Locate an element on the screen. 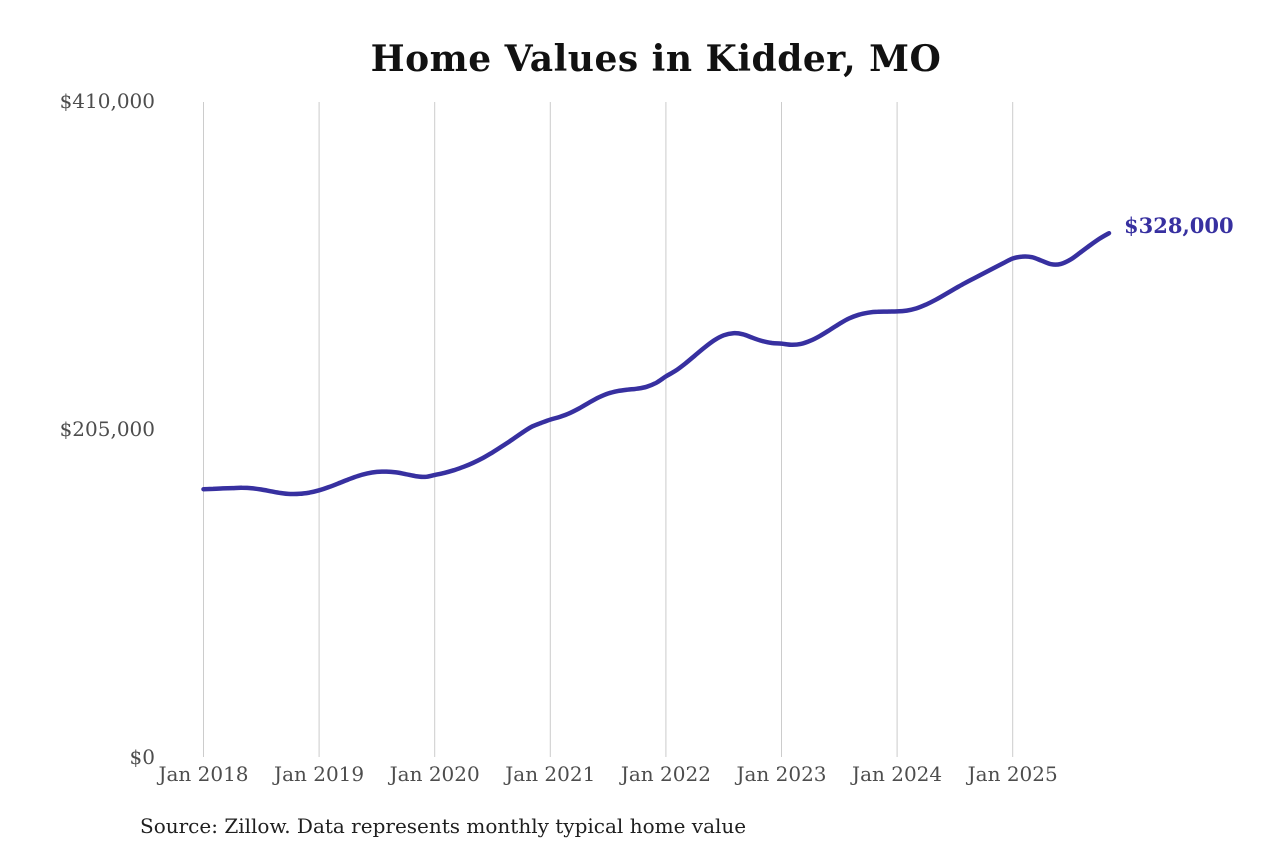  x-axis-label: Jan 2024 is located at coordinates (897, 774).